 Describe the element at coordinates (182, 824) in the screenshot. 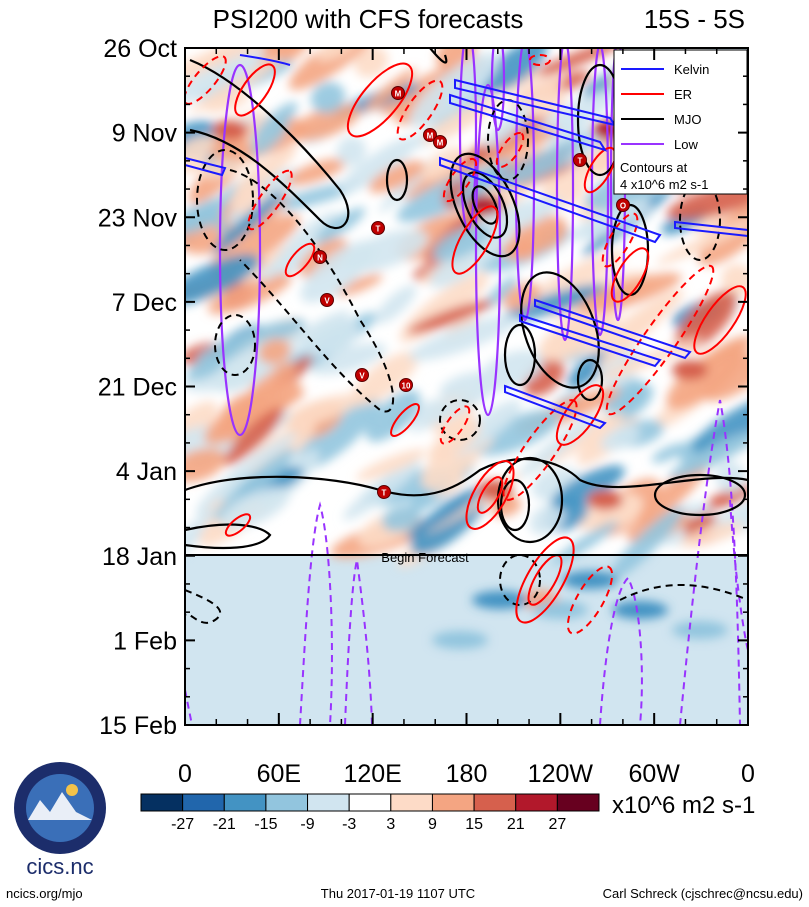

I see `colorbar-tick-label: -27` at that location.